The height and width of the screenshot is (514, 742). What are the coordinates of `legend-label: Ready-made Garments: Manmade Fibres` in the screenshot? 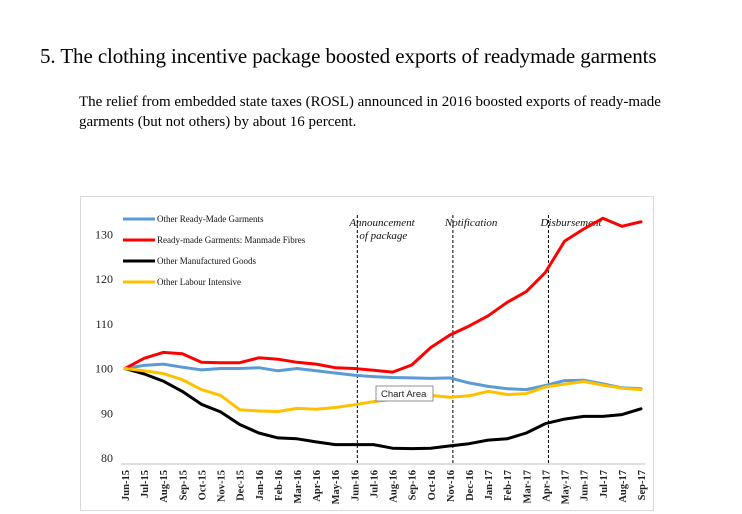 It's located at (231, 240).